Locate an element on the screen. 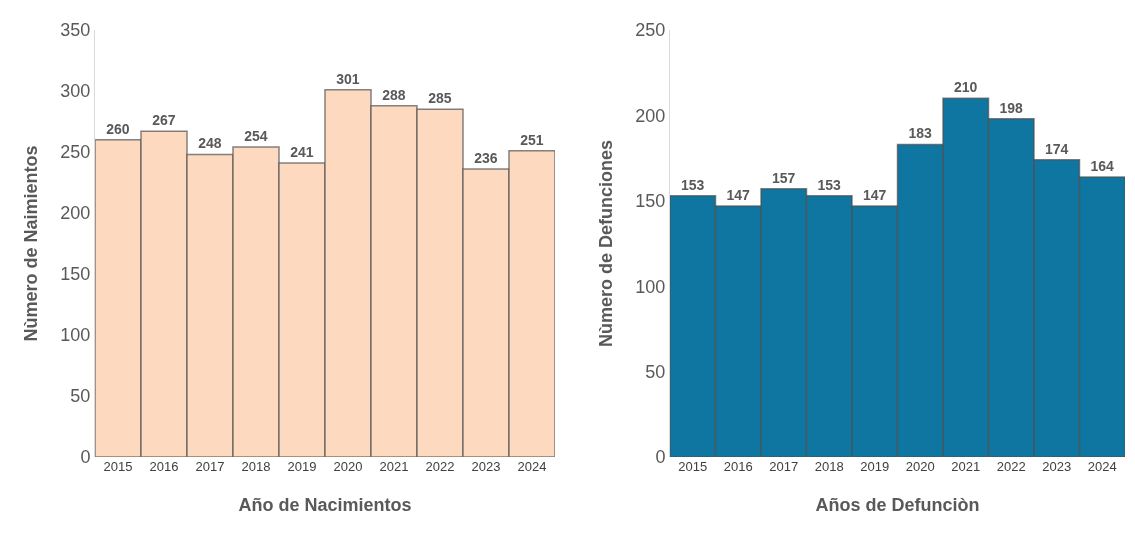 The height and width of the screenshot is (547, 1135). data-label: 236 is located at coordinates (486, 158).